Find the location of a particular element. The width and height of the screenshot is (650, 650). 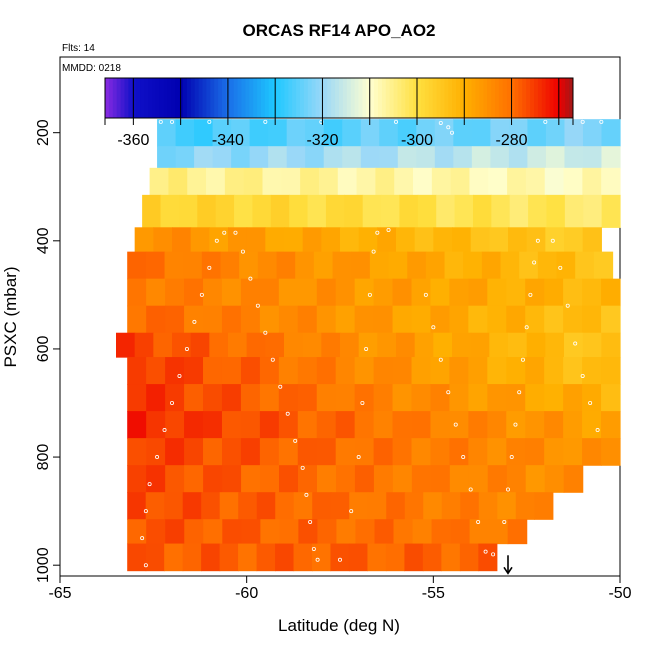

date-annotation: MMDD: 0218 is located at coordinates (91, 68).